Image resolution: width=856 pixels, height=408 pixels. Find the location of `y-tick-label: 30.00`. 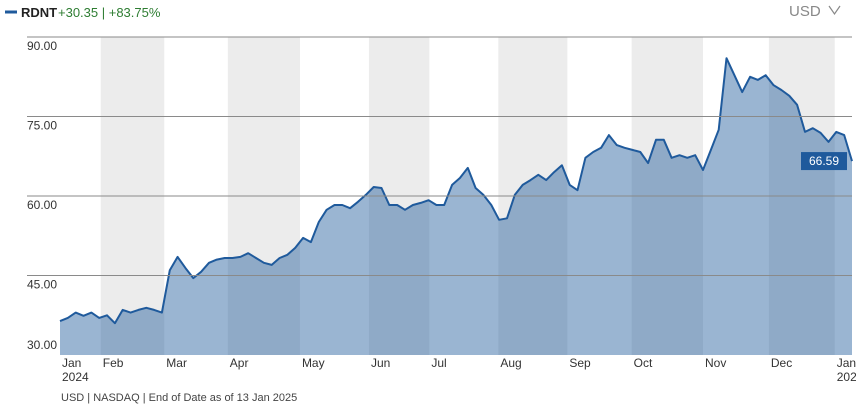

y-tick-label: 30.00 is located at coordinates (42, 345).